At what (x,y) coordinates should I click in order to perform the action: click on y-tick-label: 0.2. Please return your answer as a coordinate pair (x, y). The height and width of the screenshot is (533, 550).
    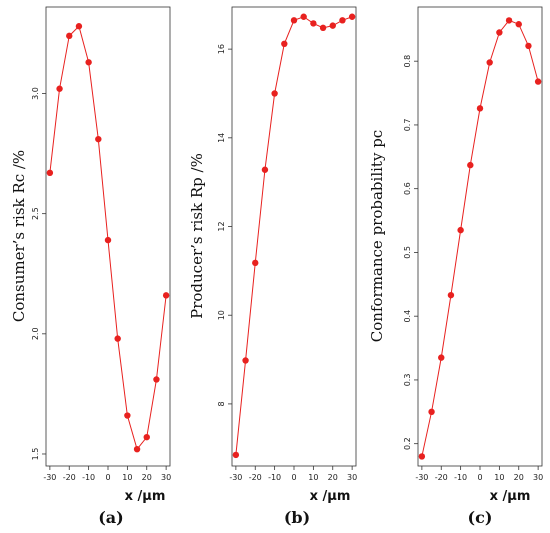
    Looking at the image, I should click on (407, 443).